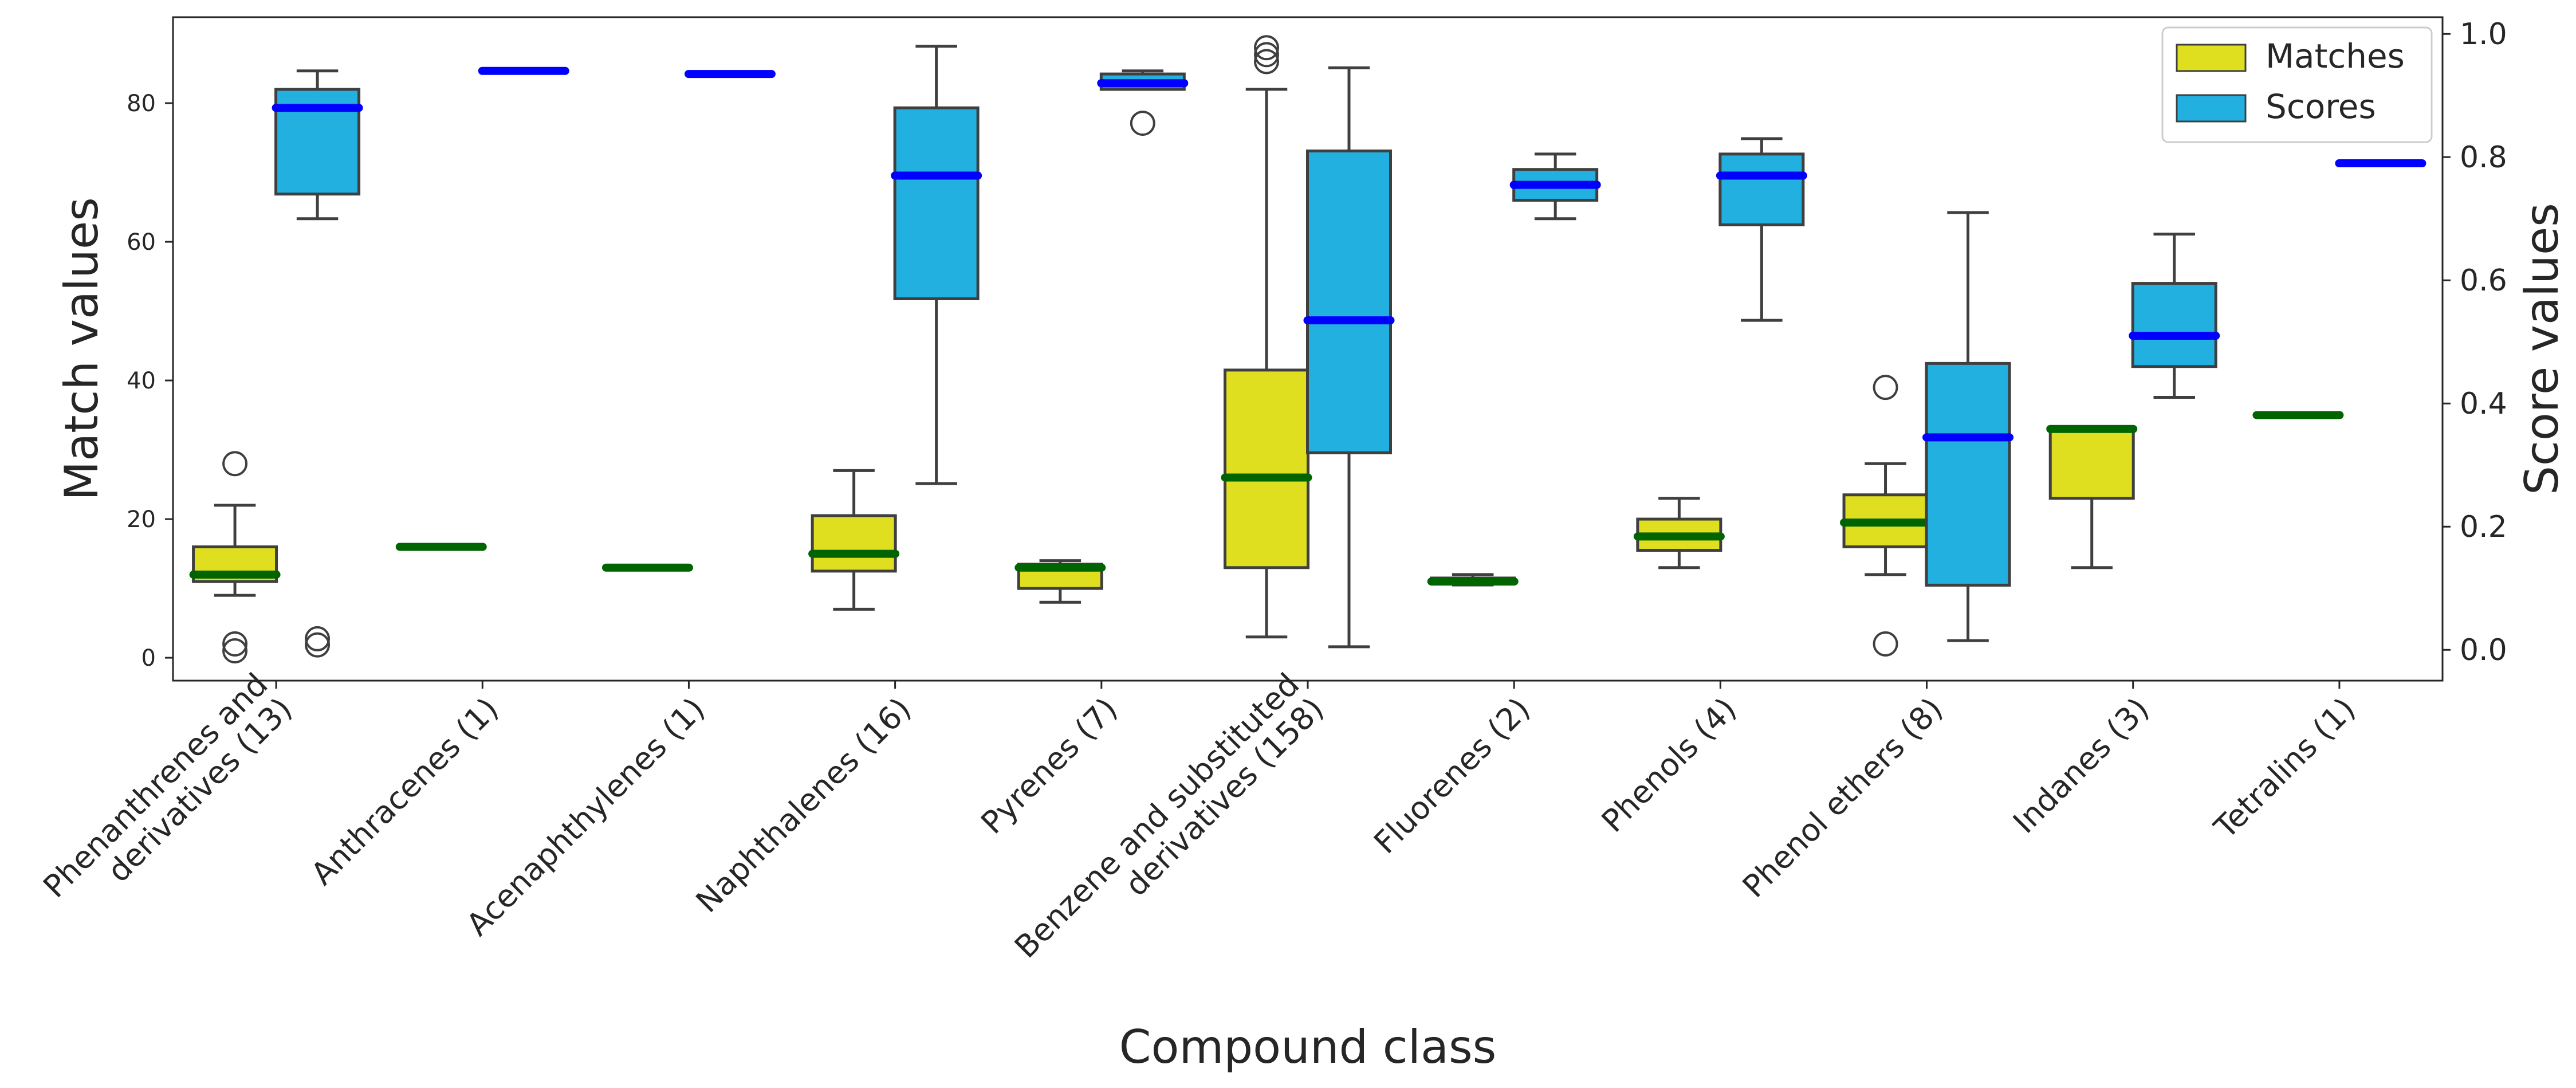 The width and height of the screenshot is (2576, 1088). I want to click on y-right-tick-label: 0.2, so click(2483, 527).